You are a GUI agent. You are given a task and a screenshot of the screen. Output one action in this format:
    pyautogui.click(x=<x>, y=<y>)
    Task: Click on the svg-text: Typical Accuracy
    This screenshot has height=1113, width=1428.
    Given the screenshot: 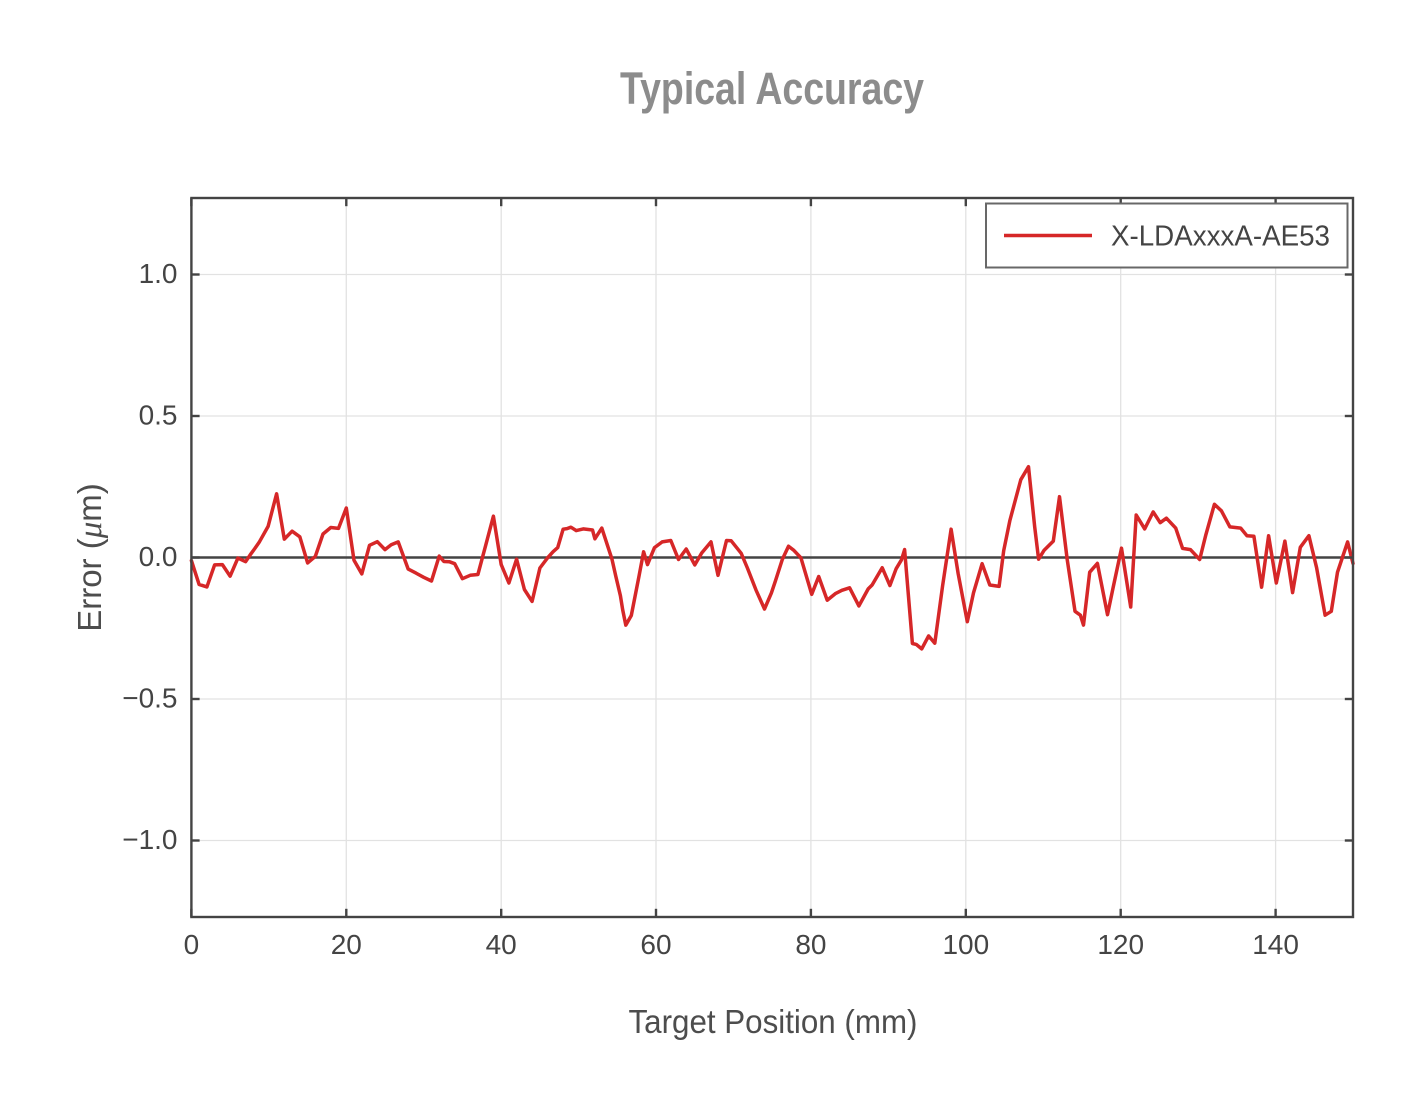 What is the action you would take?
    pyautogui.click(x=772, y=88)
    